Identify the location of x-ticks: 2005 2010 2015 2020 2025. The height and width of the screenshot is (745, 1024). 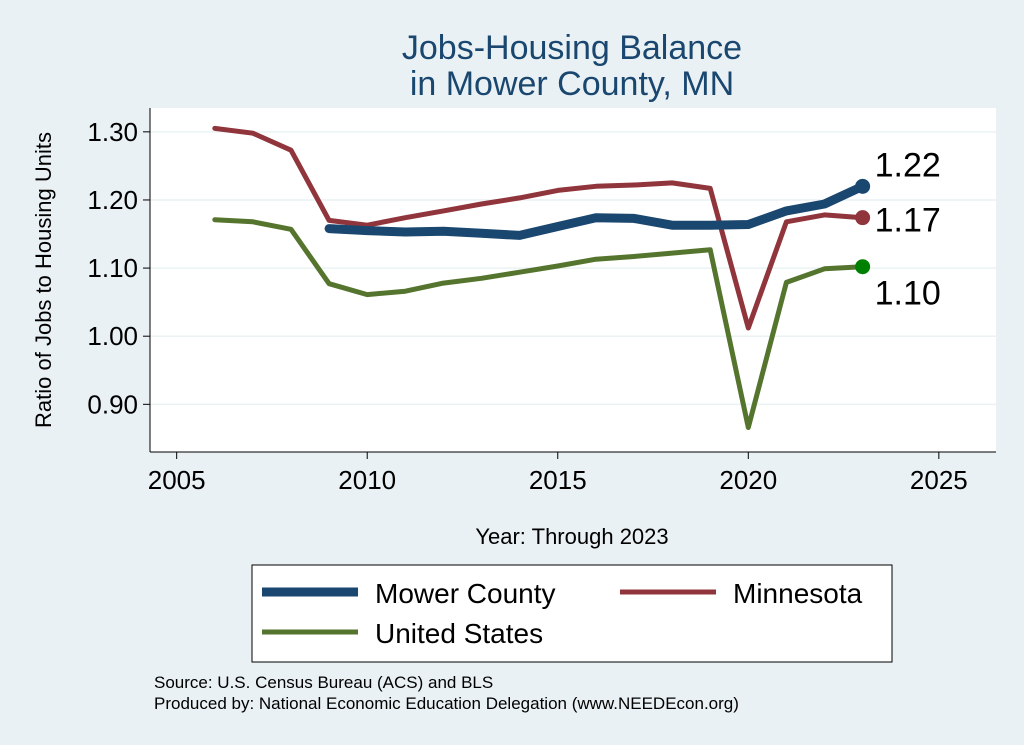
(558, 473).